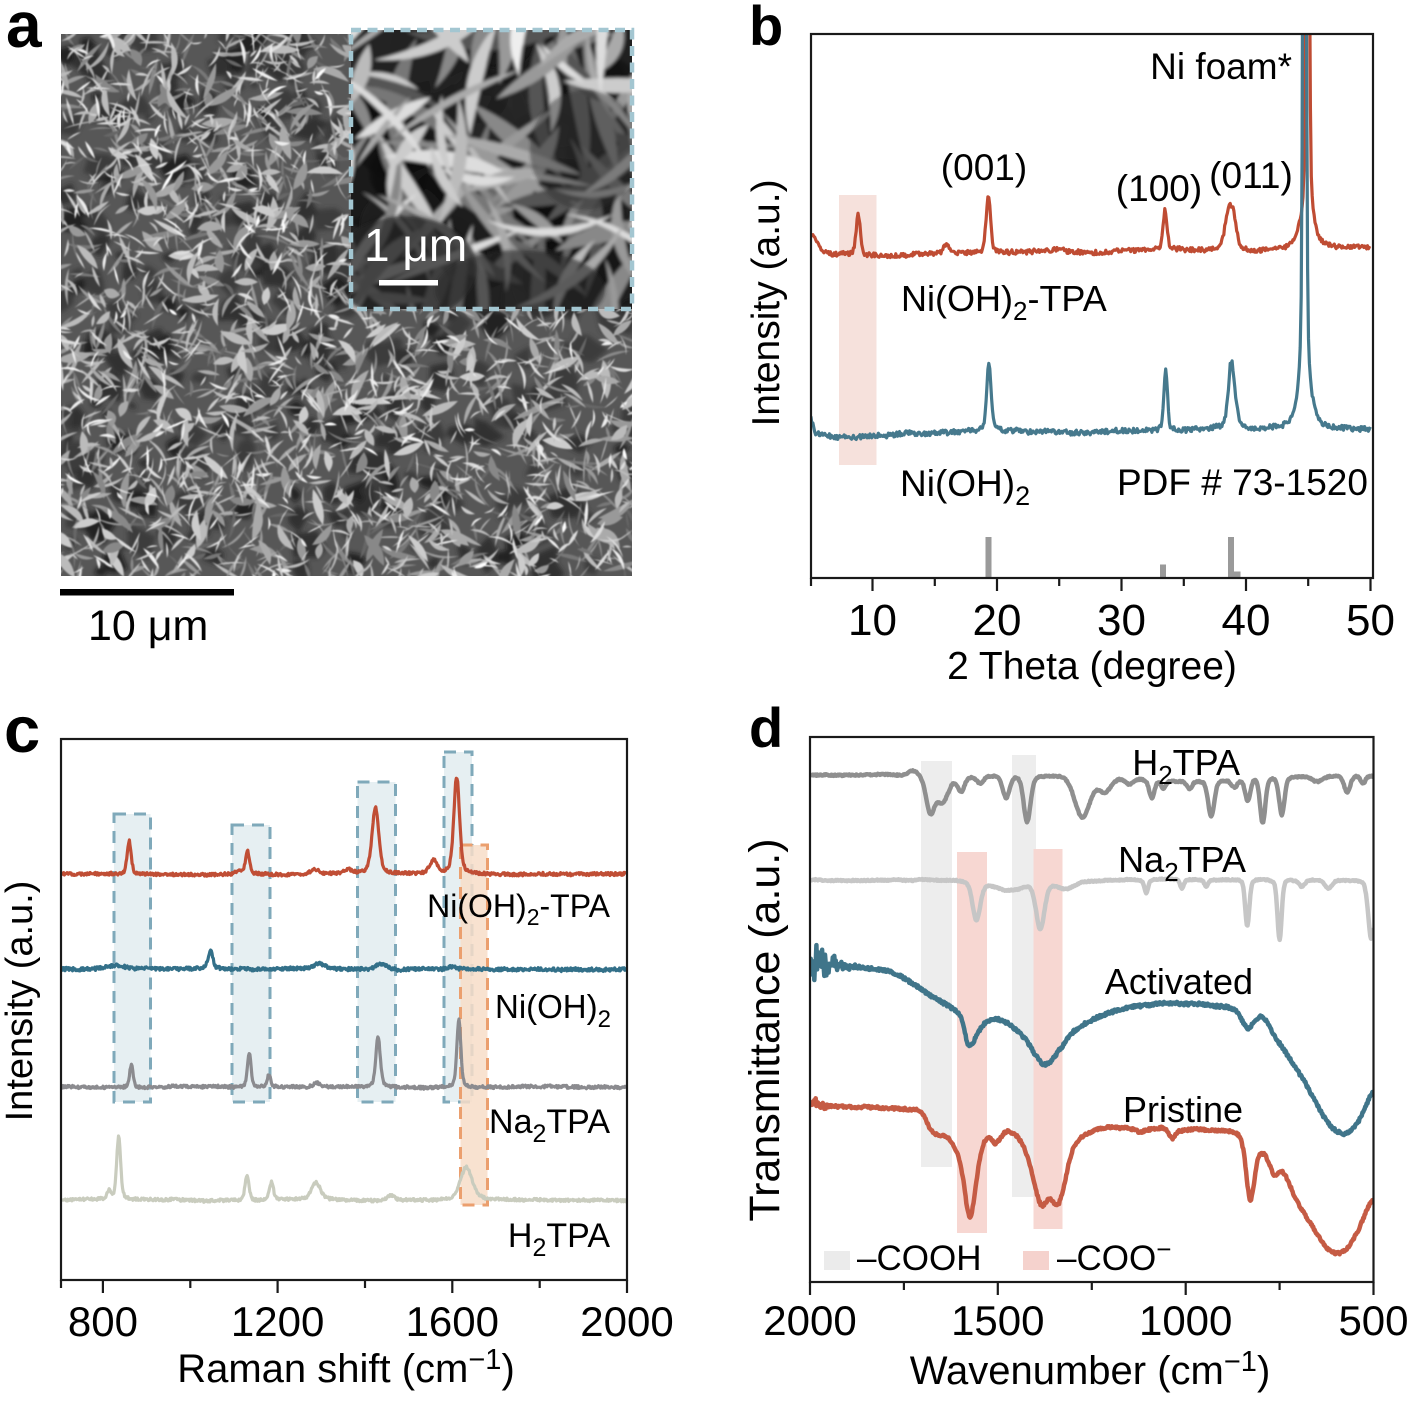  Describe the element at coordinates (1372, 1320) in the screenshot. I see `svg-text: 500` at that location.